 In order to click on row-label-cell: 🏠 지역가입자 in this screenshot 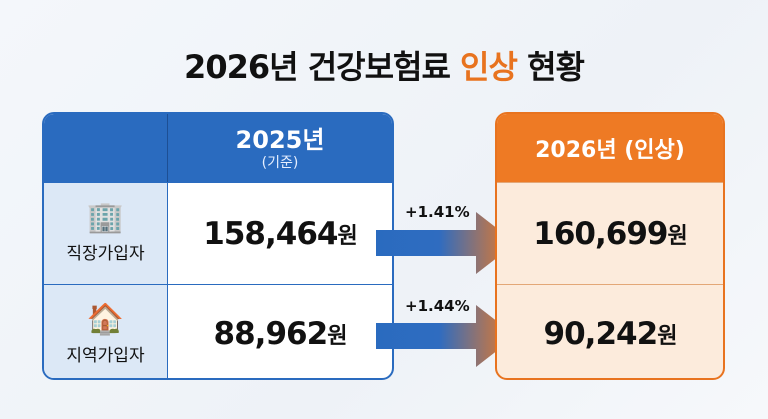, I will do `click(106, 331)`.